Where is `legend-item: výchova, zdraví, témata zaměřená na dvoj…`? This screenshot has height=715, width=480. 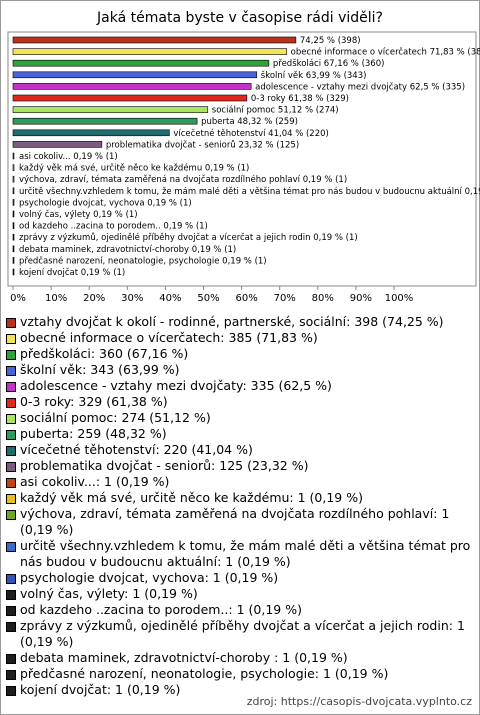 legend-item: výchova, zdraví, témata zaměřená na dvoj… is located at coordinates (239, 522).